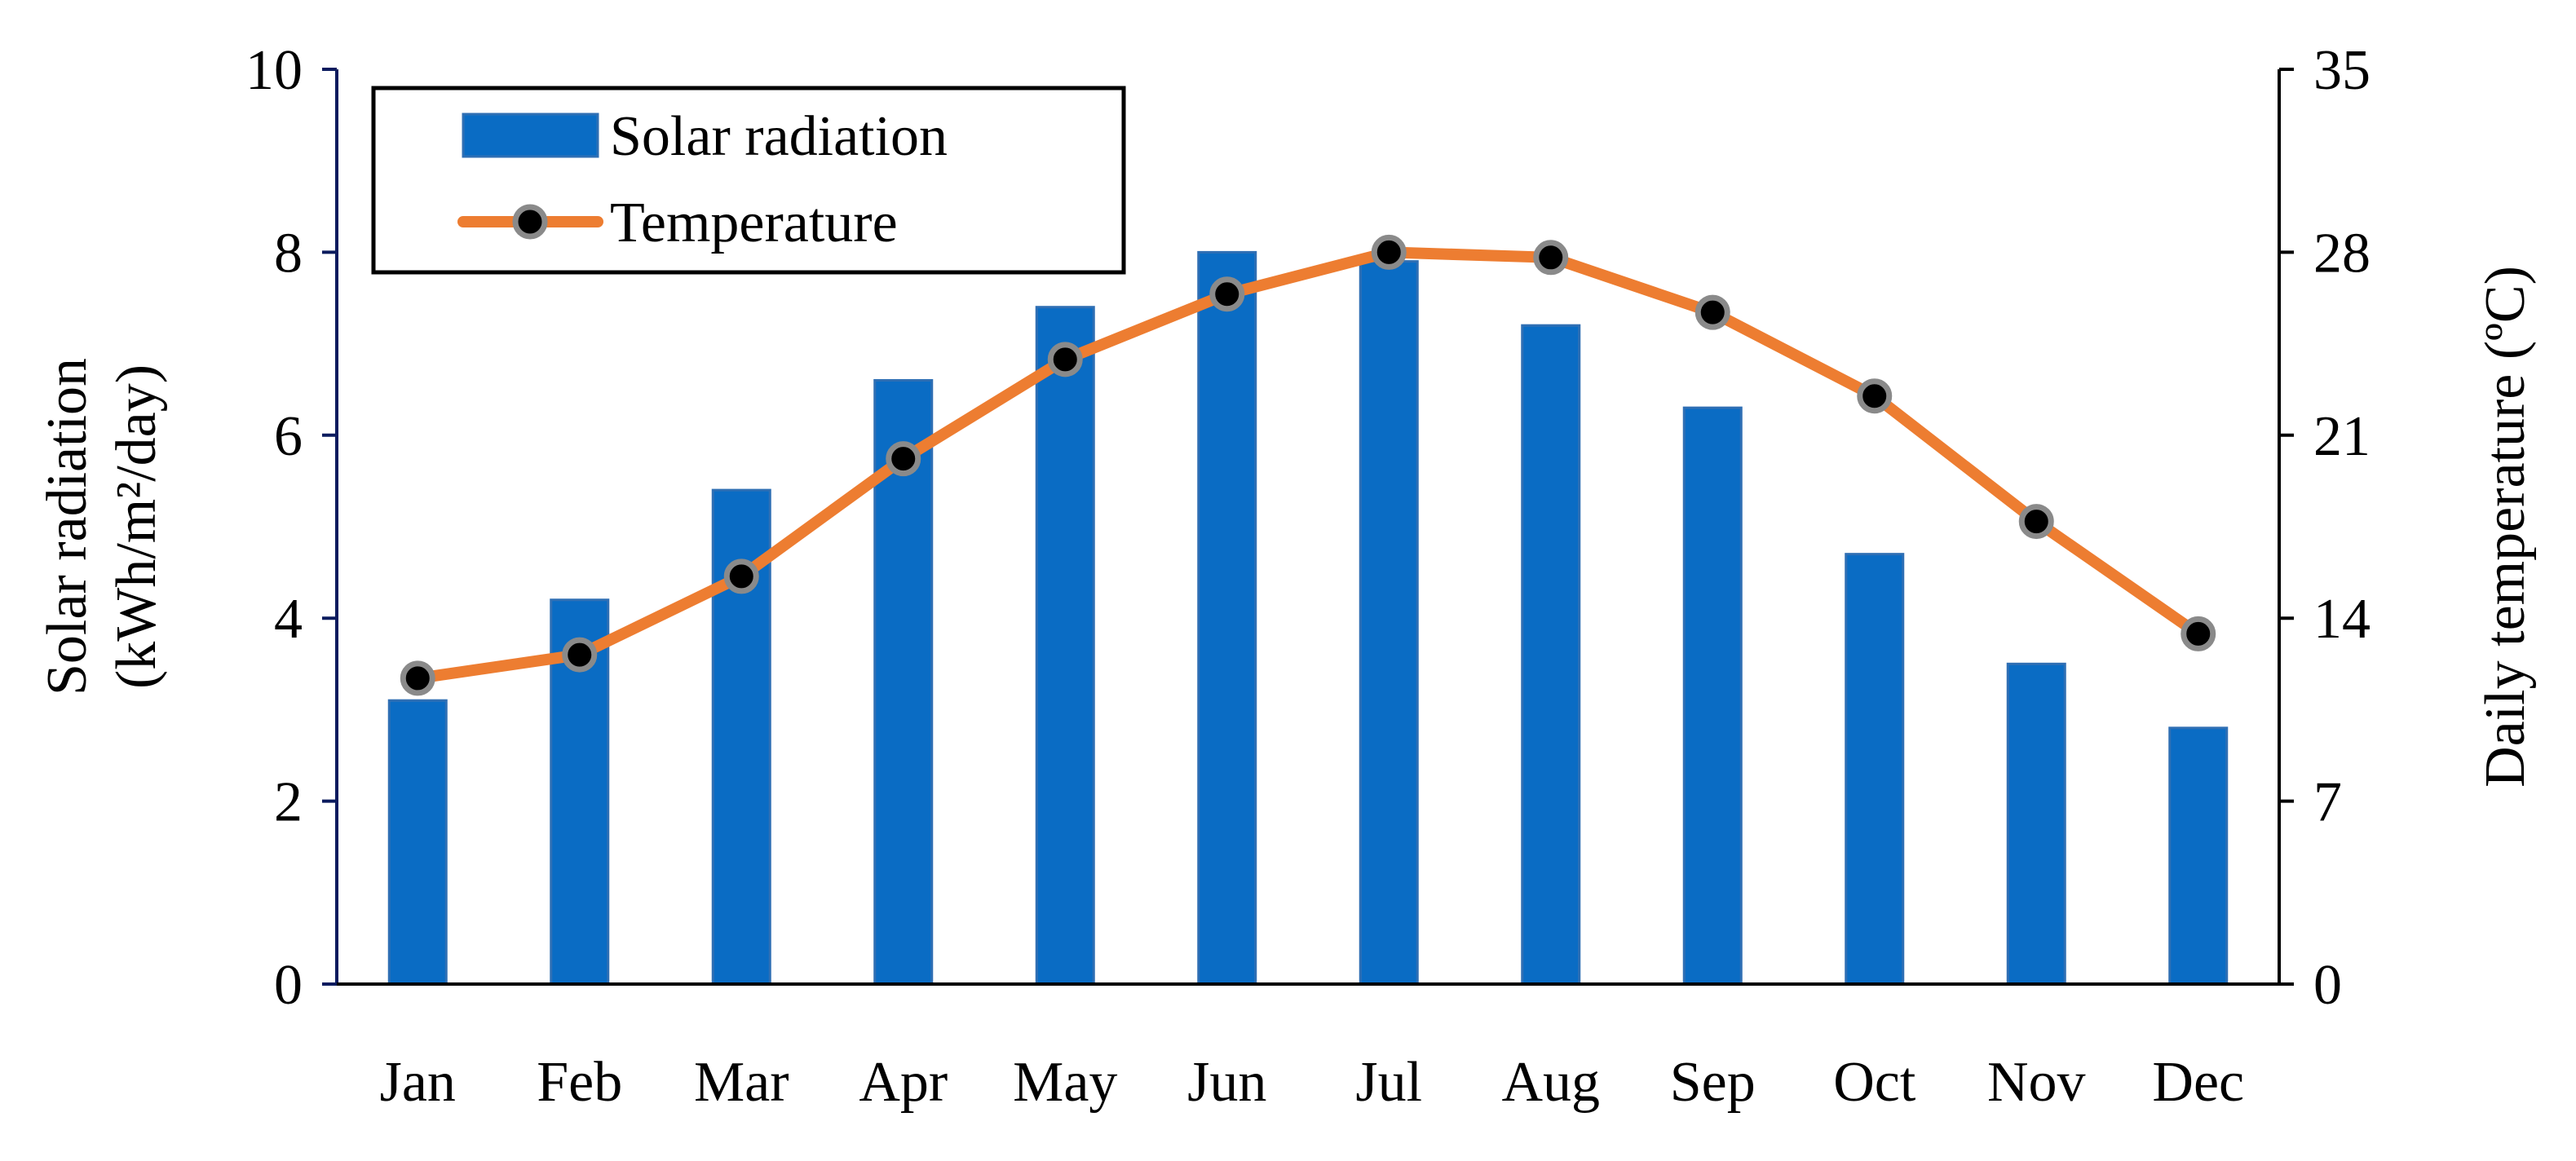  I want to click on x-tick-label: Apr, so click(903, 1082).